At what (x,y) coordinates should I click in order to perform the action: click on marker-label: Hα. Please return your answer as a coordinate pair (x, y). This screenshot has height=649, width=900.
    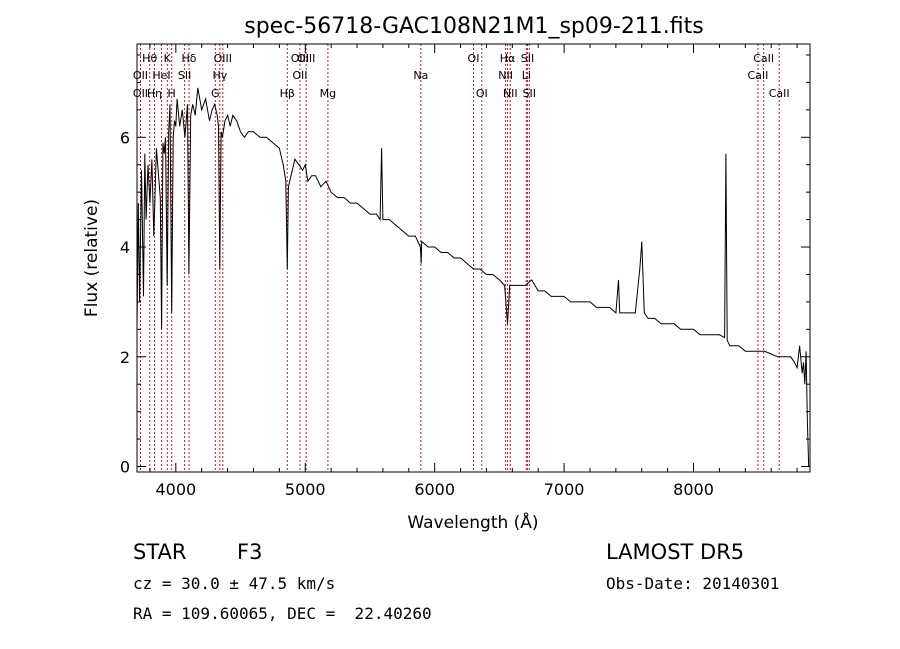
    Looking at the image, I should click on (508, 58).